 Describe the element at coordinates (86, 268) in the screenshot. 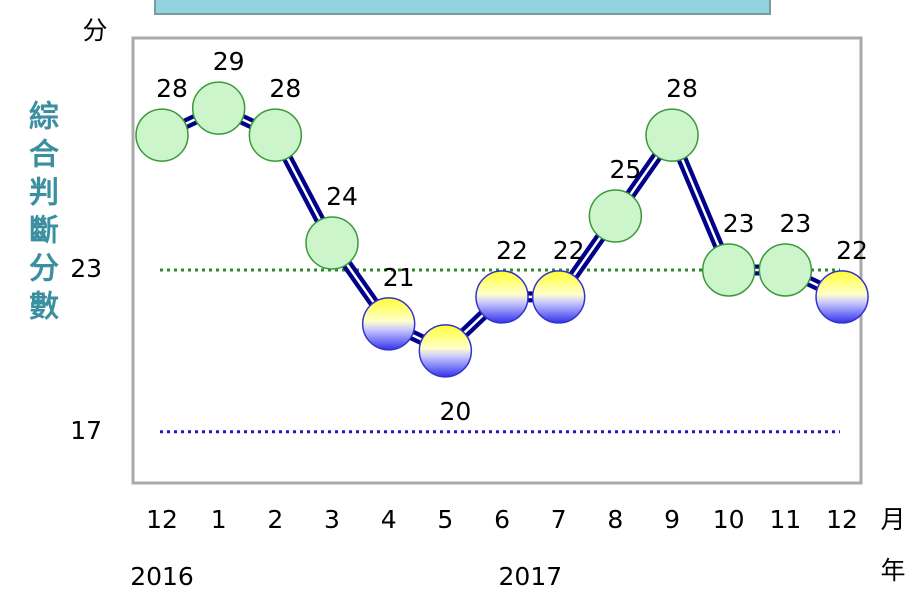

I see `y-tick-label: 23` at that location.